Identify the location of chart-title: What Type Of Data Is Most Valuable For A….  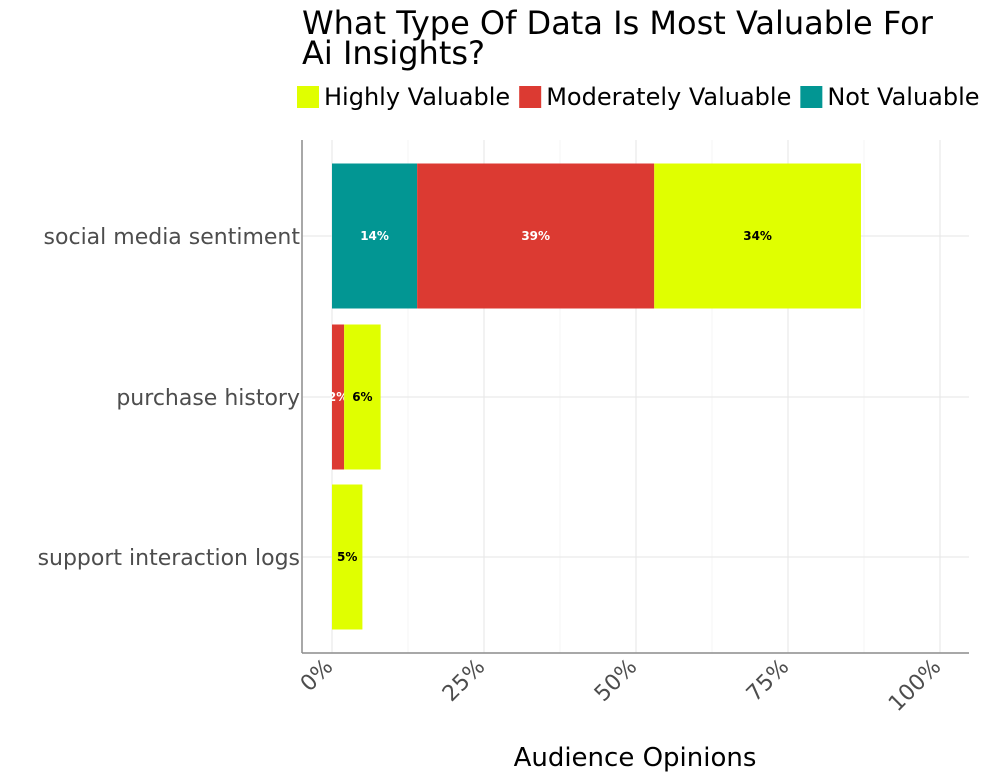
(618, 38).